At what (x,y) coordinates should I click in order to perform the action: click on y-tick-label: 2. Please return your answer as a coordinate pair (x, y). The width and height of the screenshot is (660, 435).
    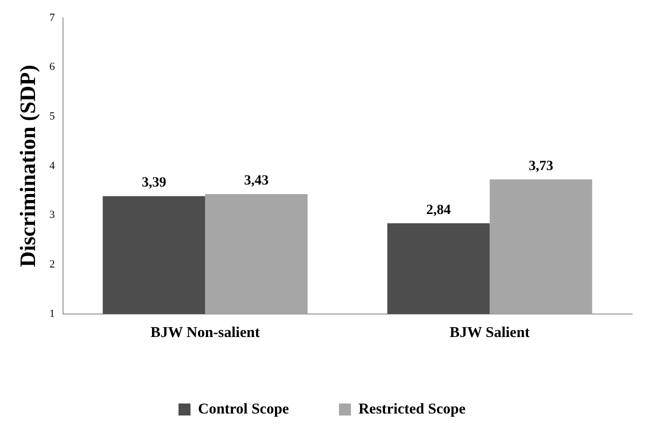
    Looking at the image, I should click on (52, 264).